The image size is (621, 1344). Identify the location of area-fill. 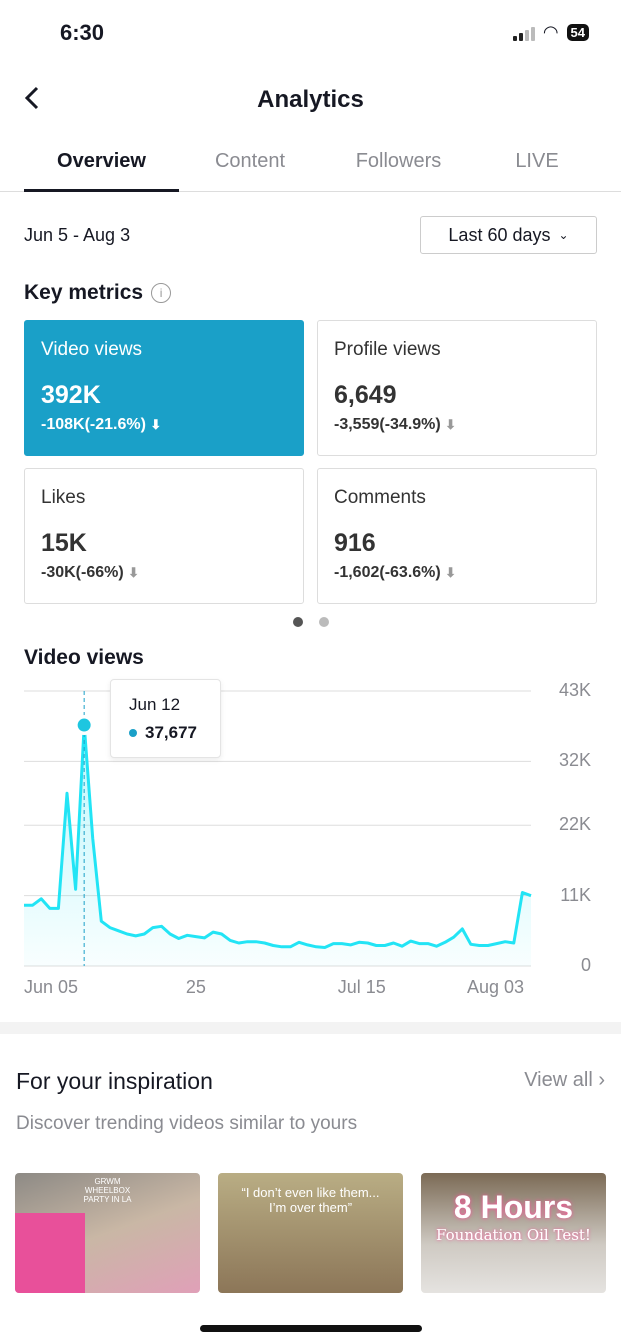
(277, 845).